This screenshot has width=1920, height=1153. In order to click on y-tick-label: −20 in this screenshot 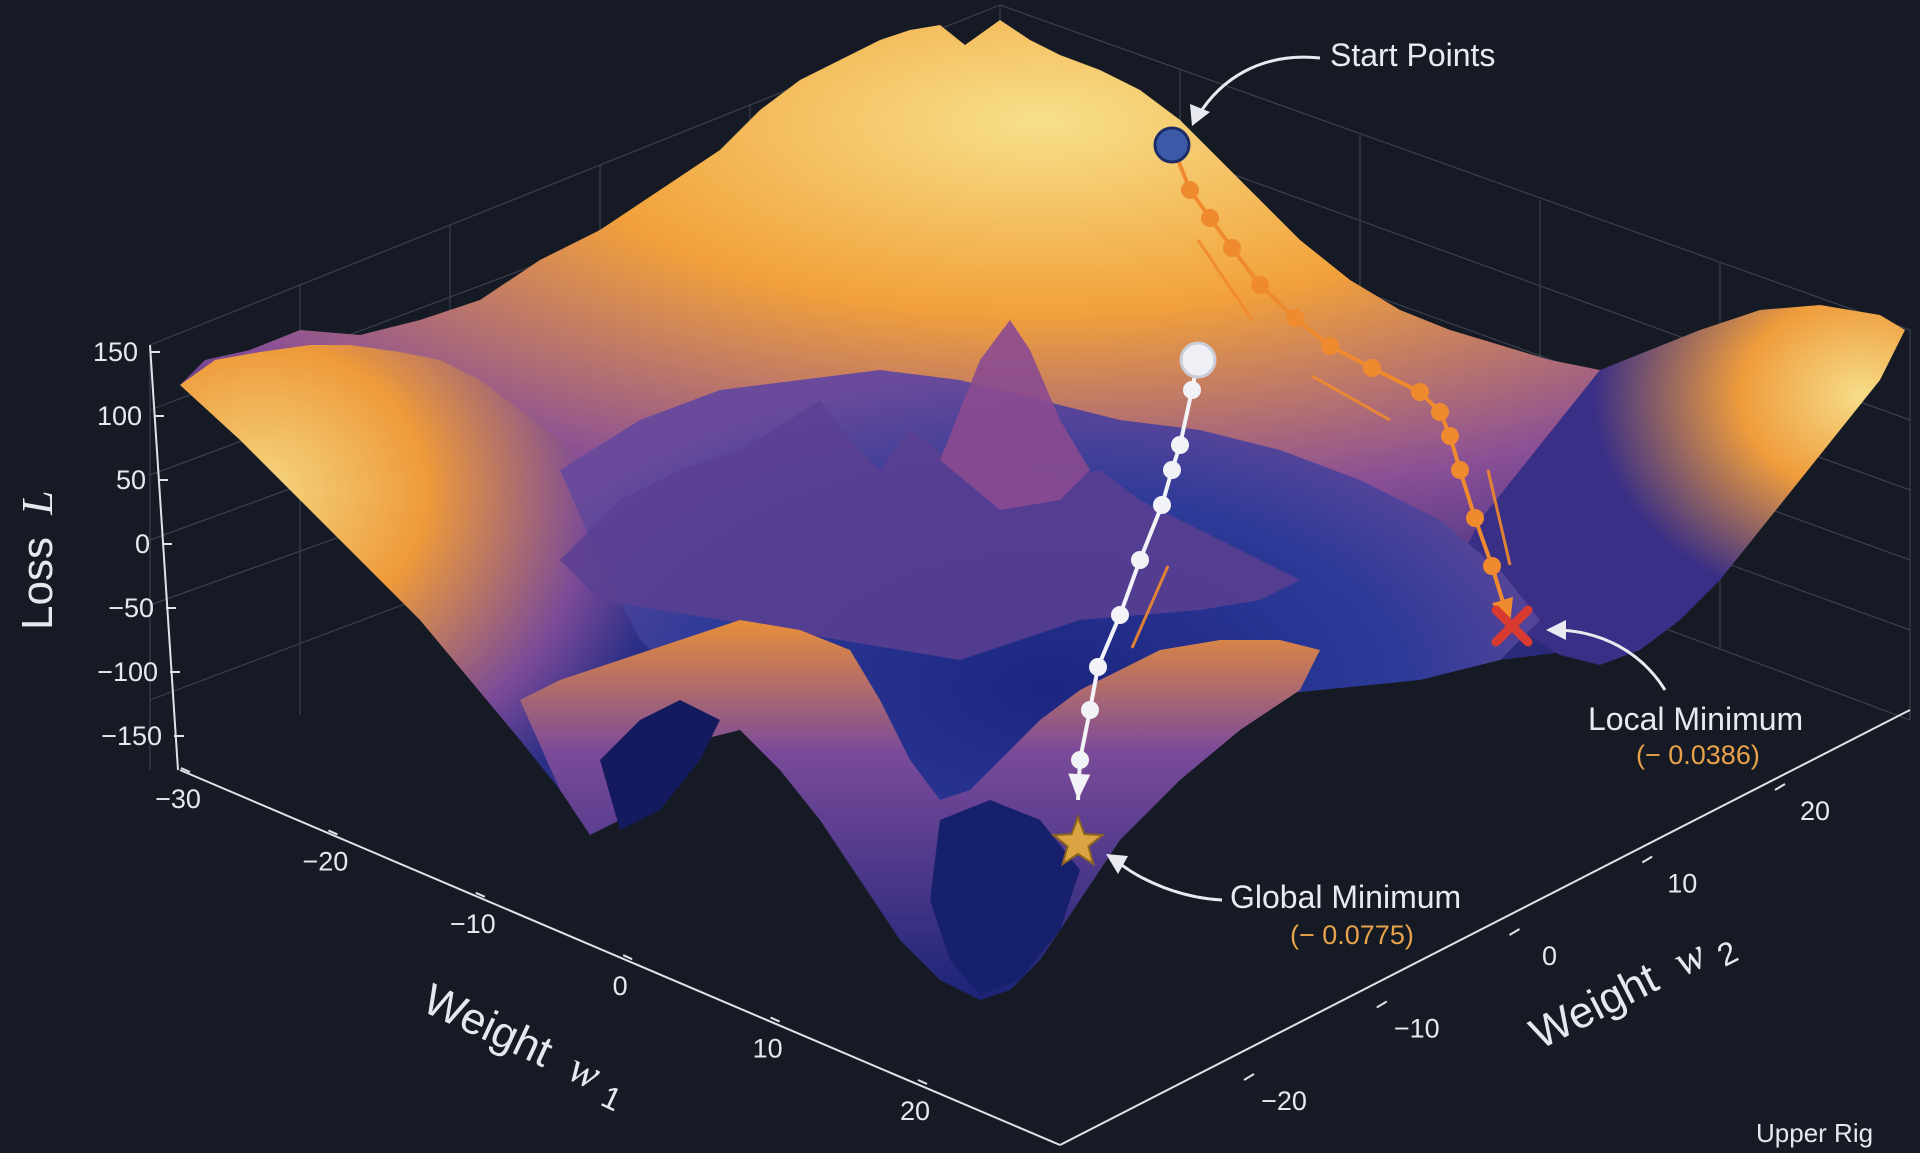, I will do `click(1284, 1101)`.